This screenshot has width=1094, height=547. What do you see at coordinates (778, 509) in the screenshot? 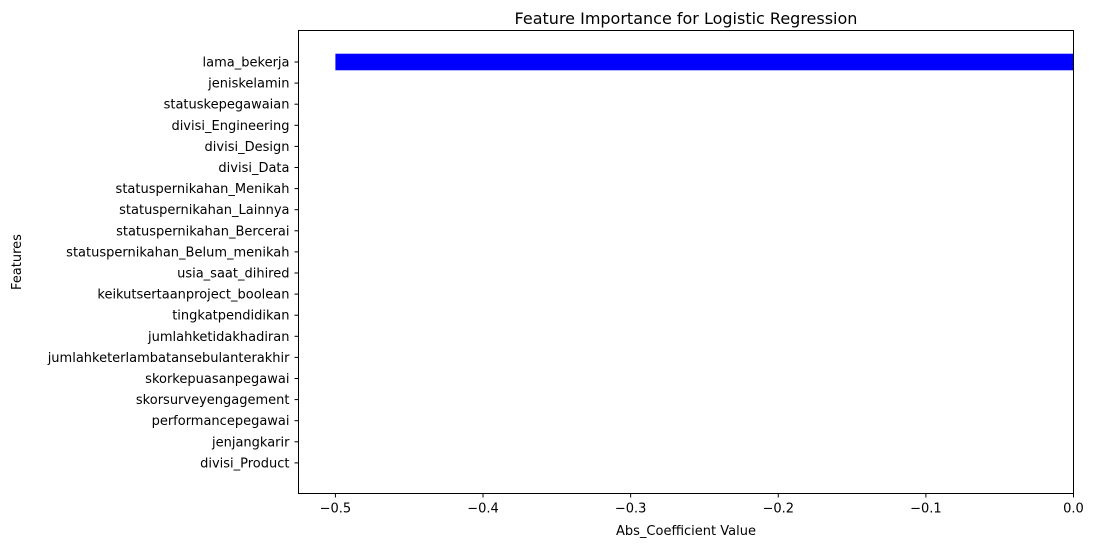
I see `x-tick-label: −0.2` at bounding box center [778, 509].